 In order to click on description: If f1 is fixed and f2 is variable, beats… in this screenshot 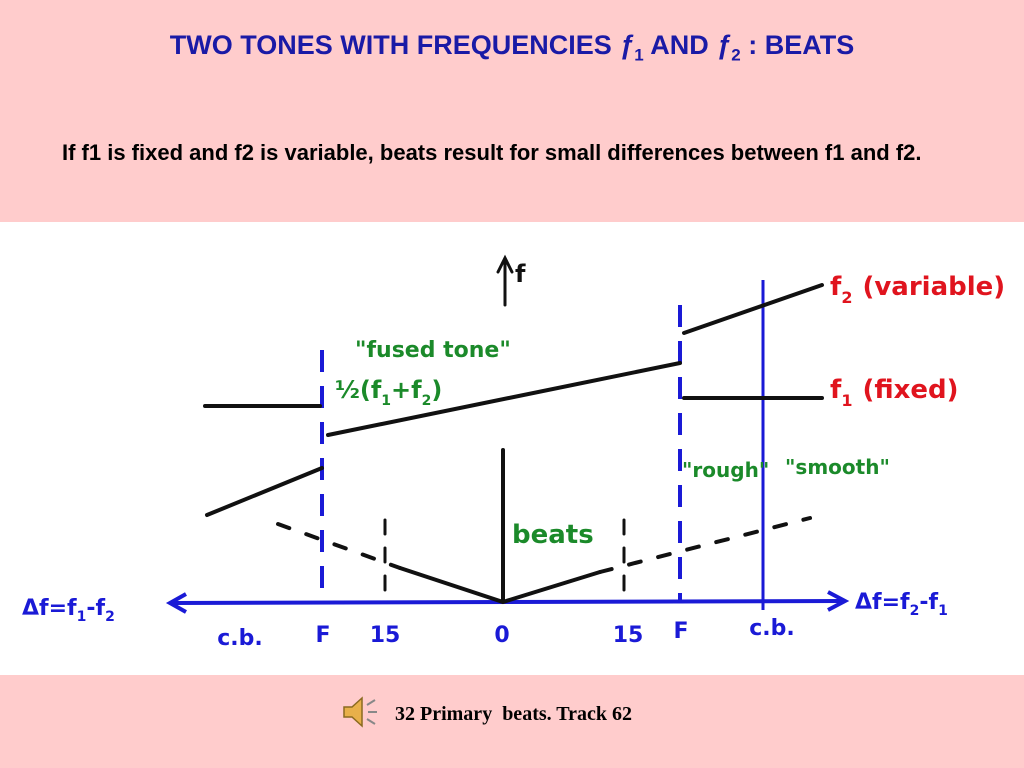, I will do `click(492, 152)`.